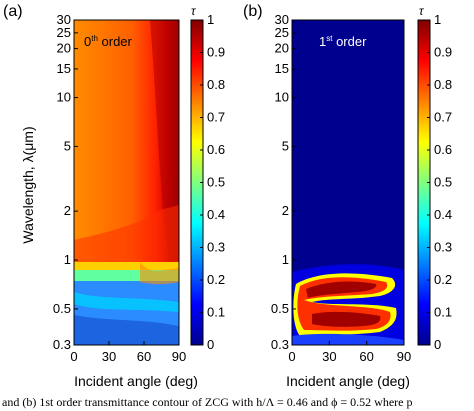 The width and height of the screenshot is (474, 411). I want to click on colorbar-a: τ 0 0.1 0.2 0.3 0.4 0.5 0.6 0.7 0.8 0.9 1, so click(207, 178).